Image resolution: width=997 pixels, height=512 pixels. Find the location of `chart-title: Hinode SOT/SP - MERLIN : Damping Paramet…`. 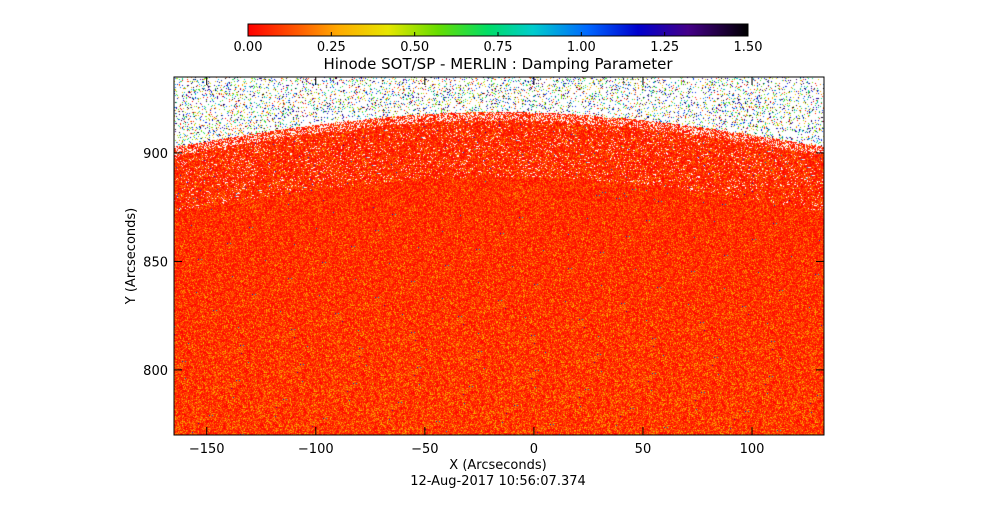

chart-title: Hinode SOT/SP - MERLIN : Damping Paramet… is located at coordinates (498, 64).